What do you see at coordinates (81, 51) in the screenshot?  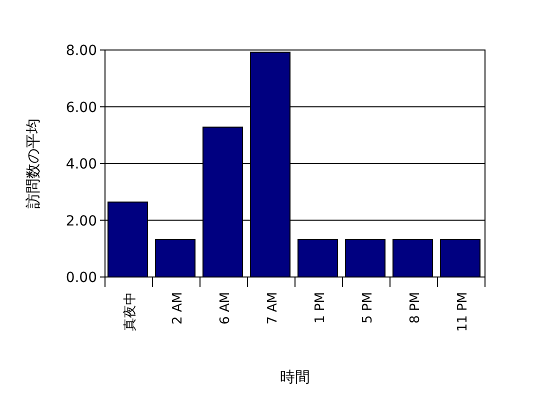 I see `y-tick-label: 8.00` at bounding box center [81, 51].